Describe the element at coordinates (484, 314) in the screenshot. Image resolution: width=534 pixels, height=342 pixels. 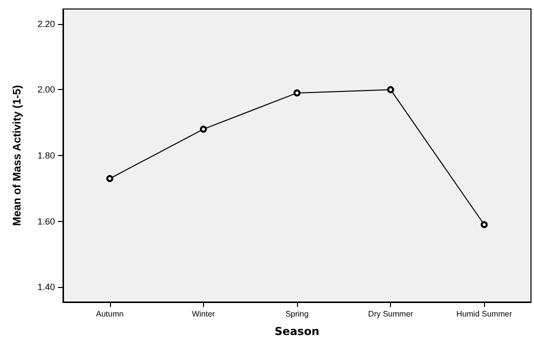
I see `x-tick-label: Humid Summer` at that location.